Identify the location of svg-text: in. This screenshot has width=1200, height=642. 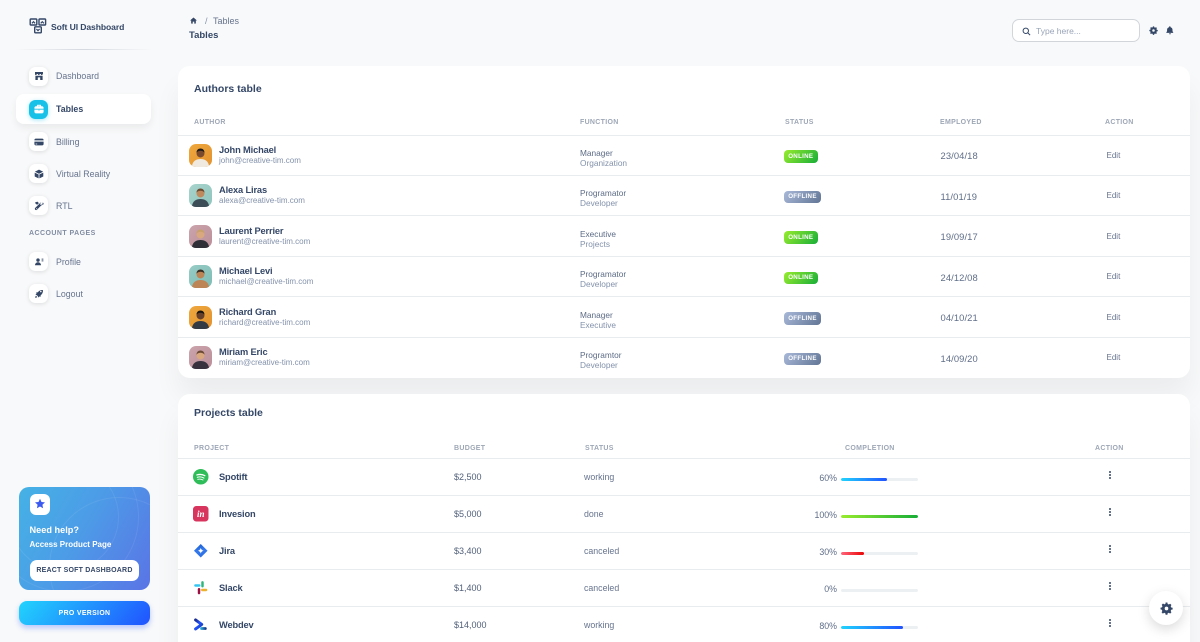
(201, 514).